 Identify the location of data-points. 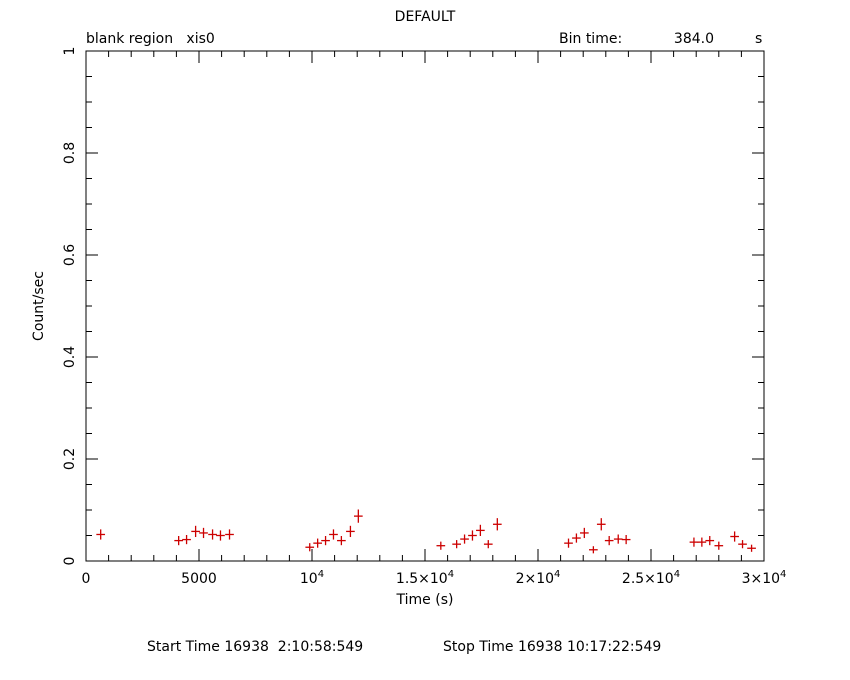
(426, 531).